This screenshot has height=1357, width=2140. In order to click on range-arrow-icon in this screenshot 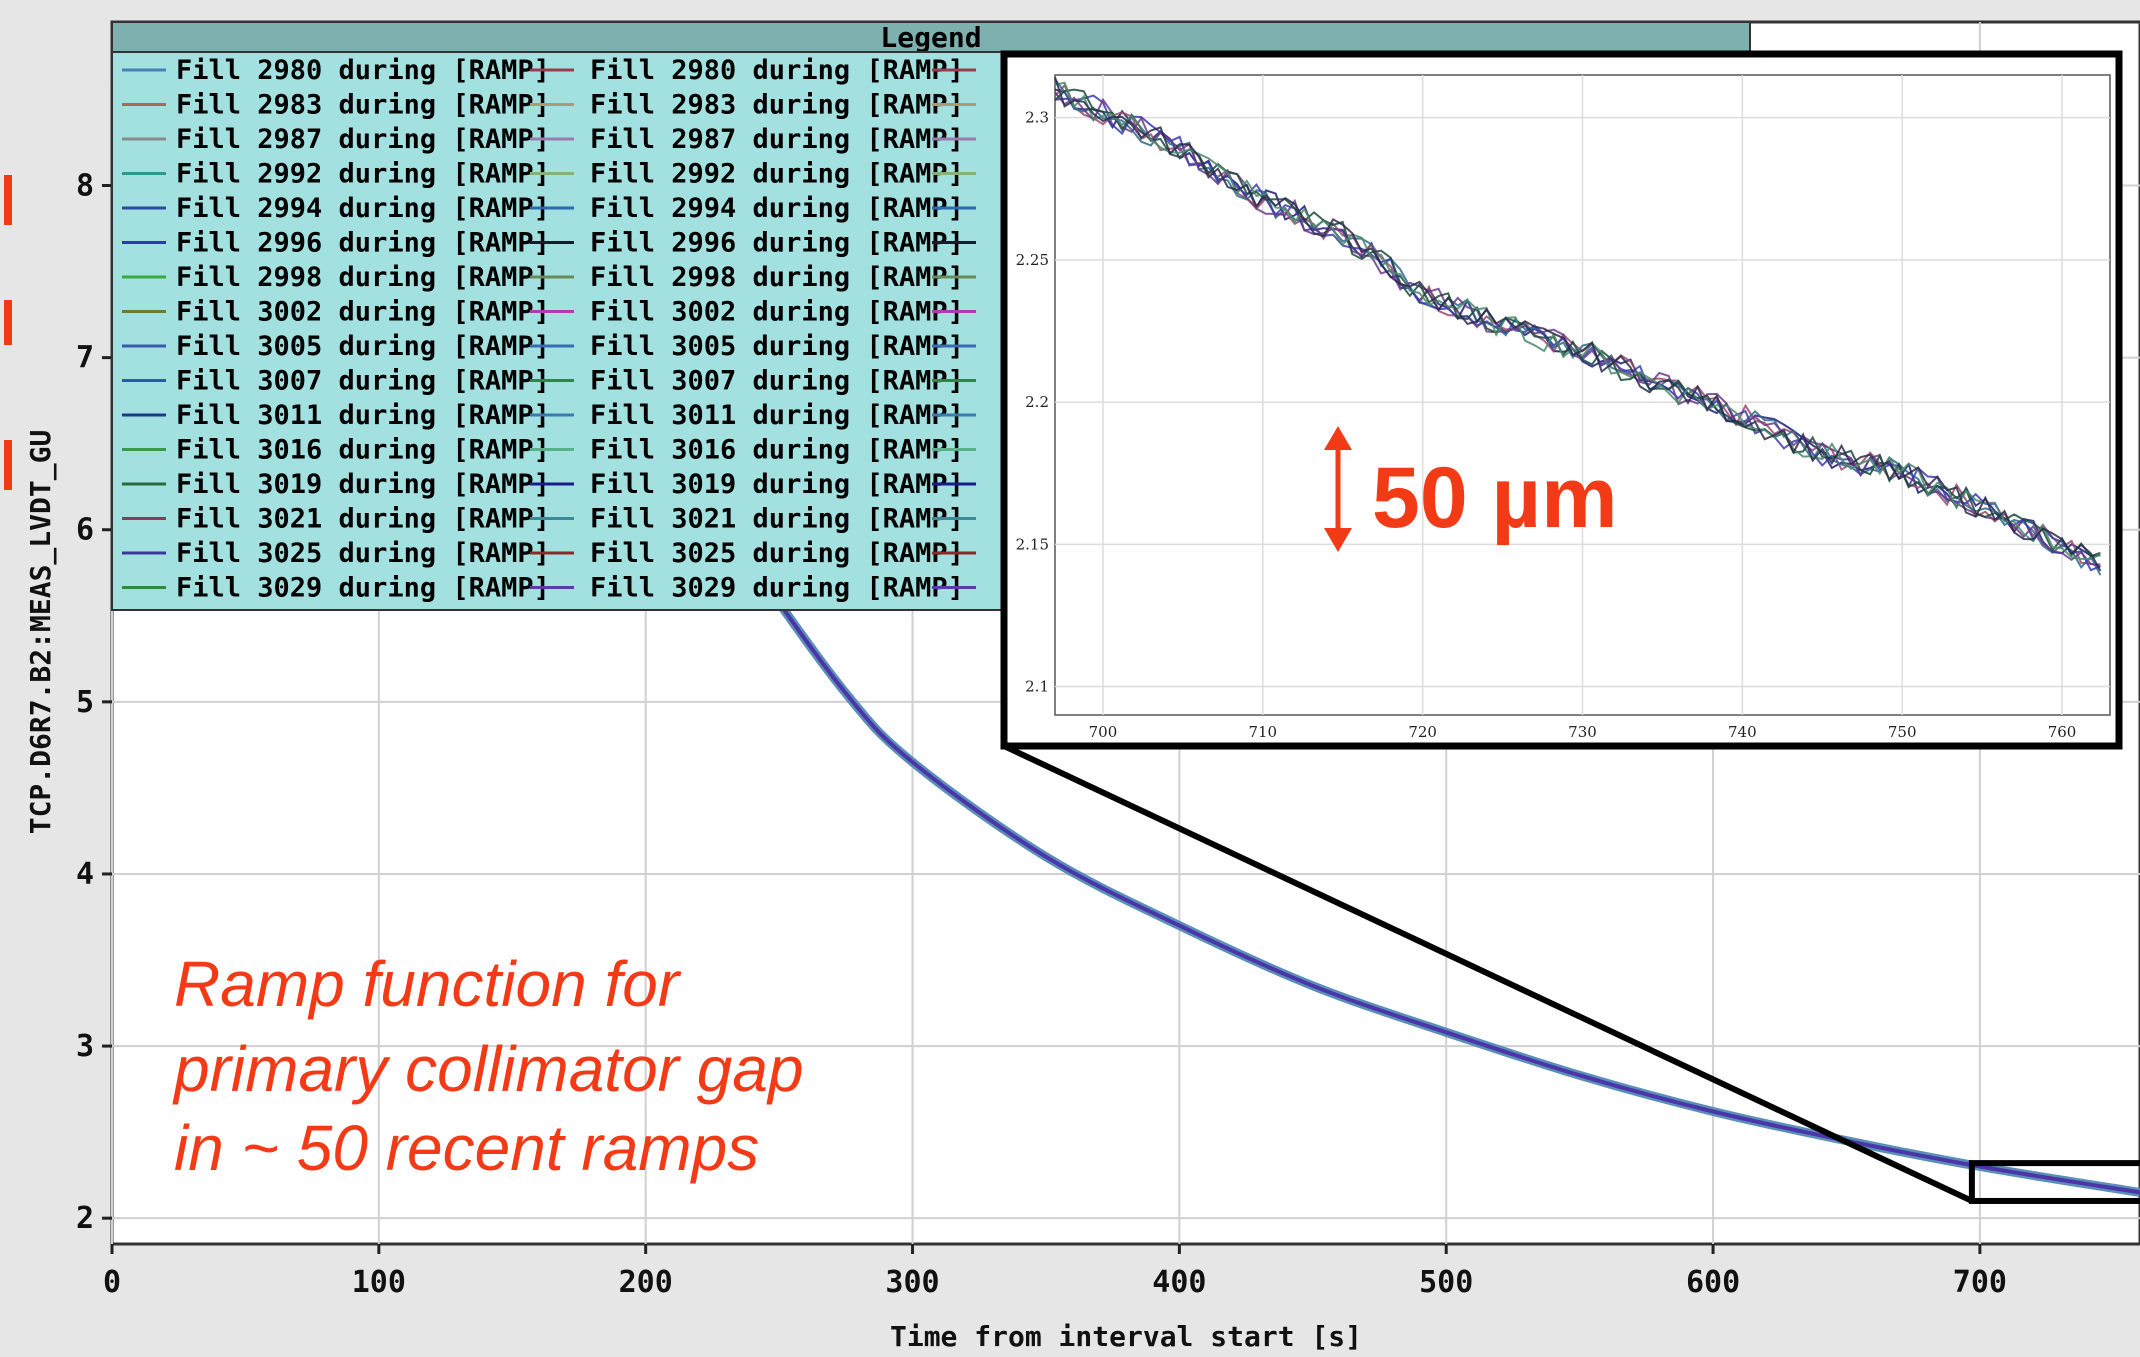, I will do `click(1338, 489)`.